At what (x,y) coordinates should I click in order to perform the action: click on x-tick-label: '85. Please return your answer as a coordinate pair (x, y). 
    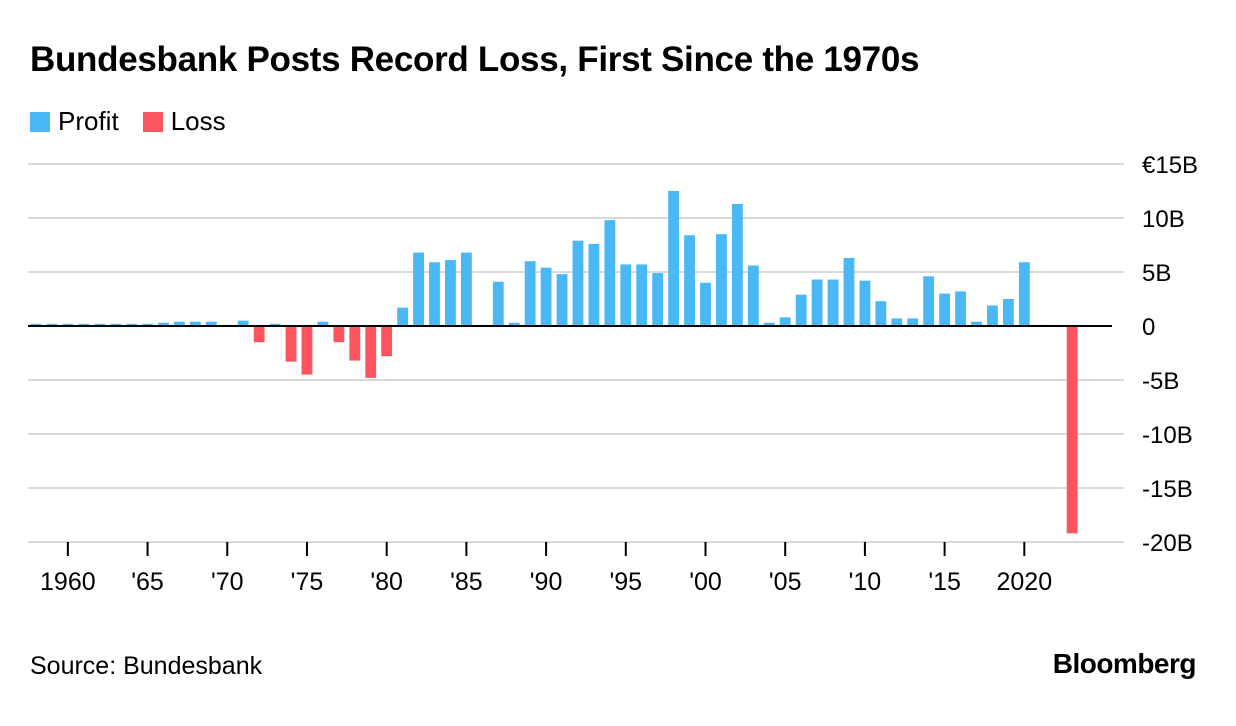
    Looking at the image, I should click on (466, 582).